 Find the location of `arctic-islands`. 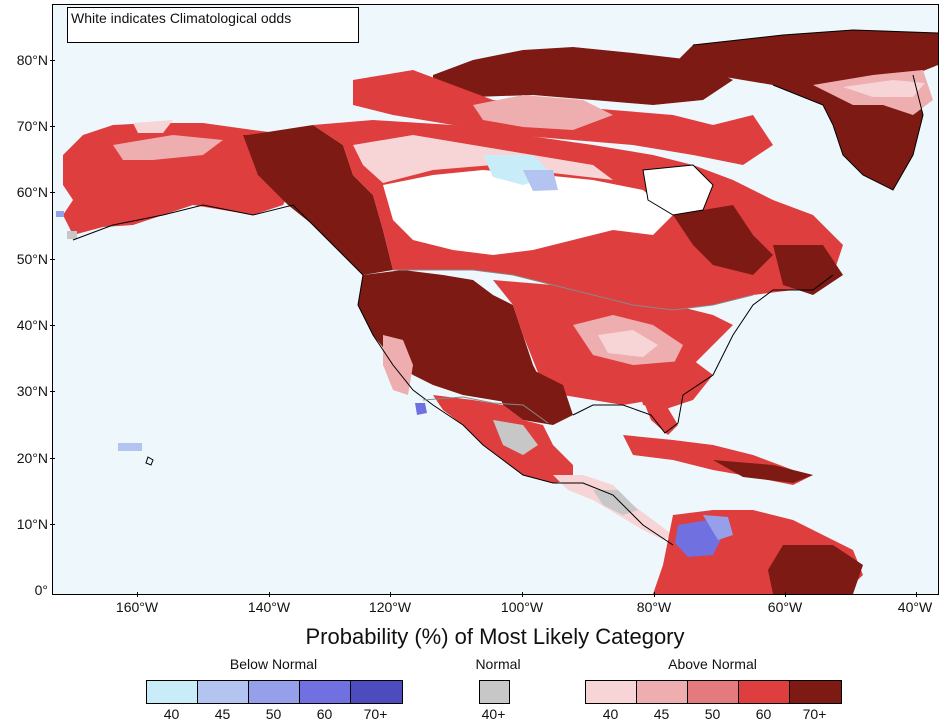

arctic-islands is located at coordinates (583, 76).